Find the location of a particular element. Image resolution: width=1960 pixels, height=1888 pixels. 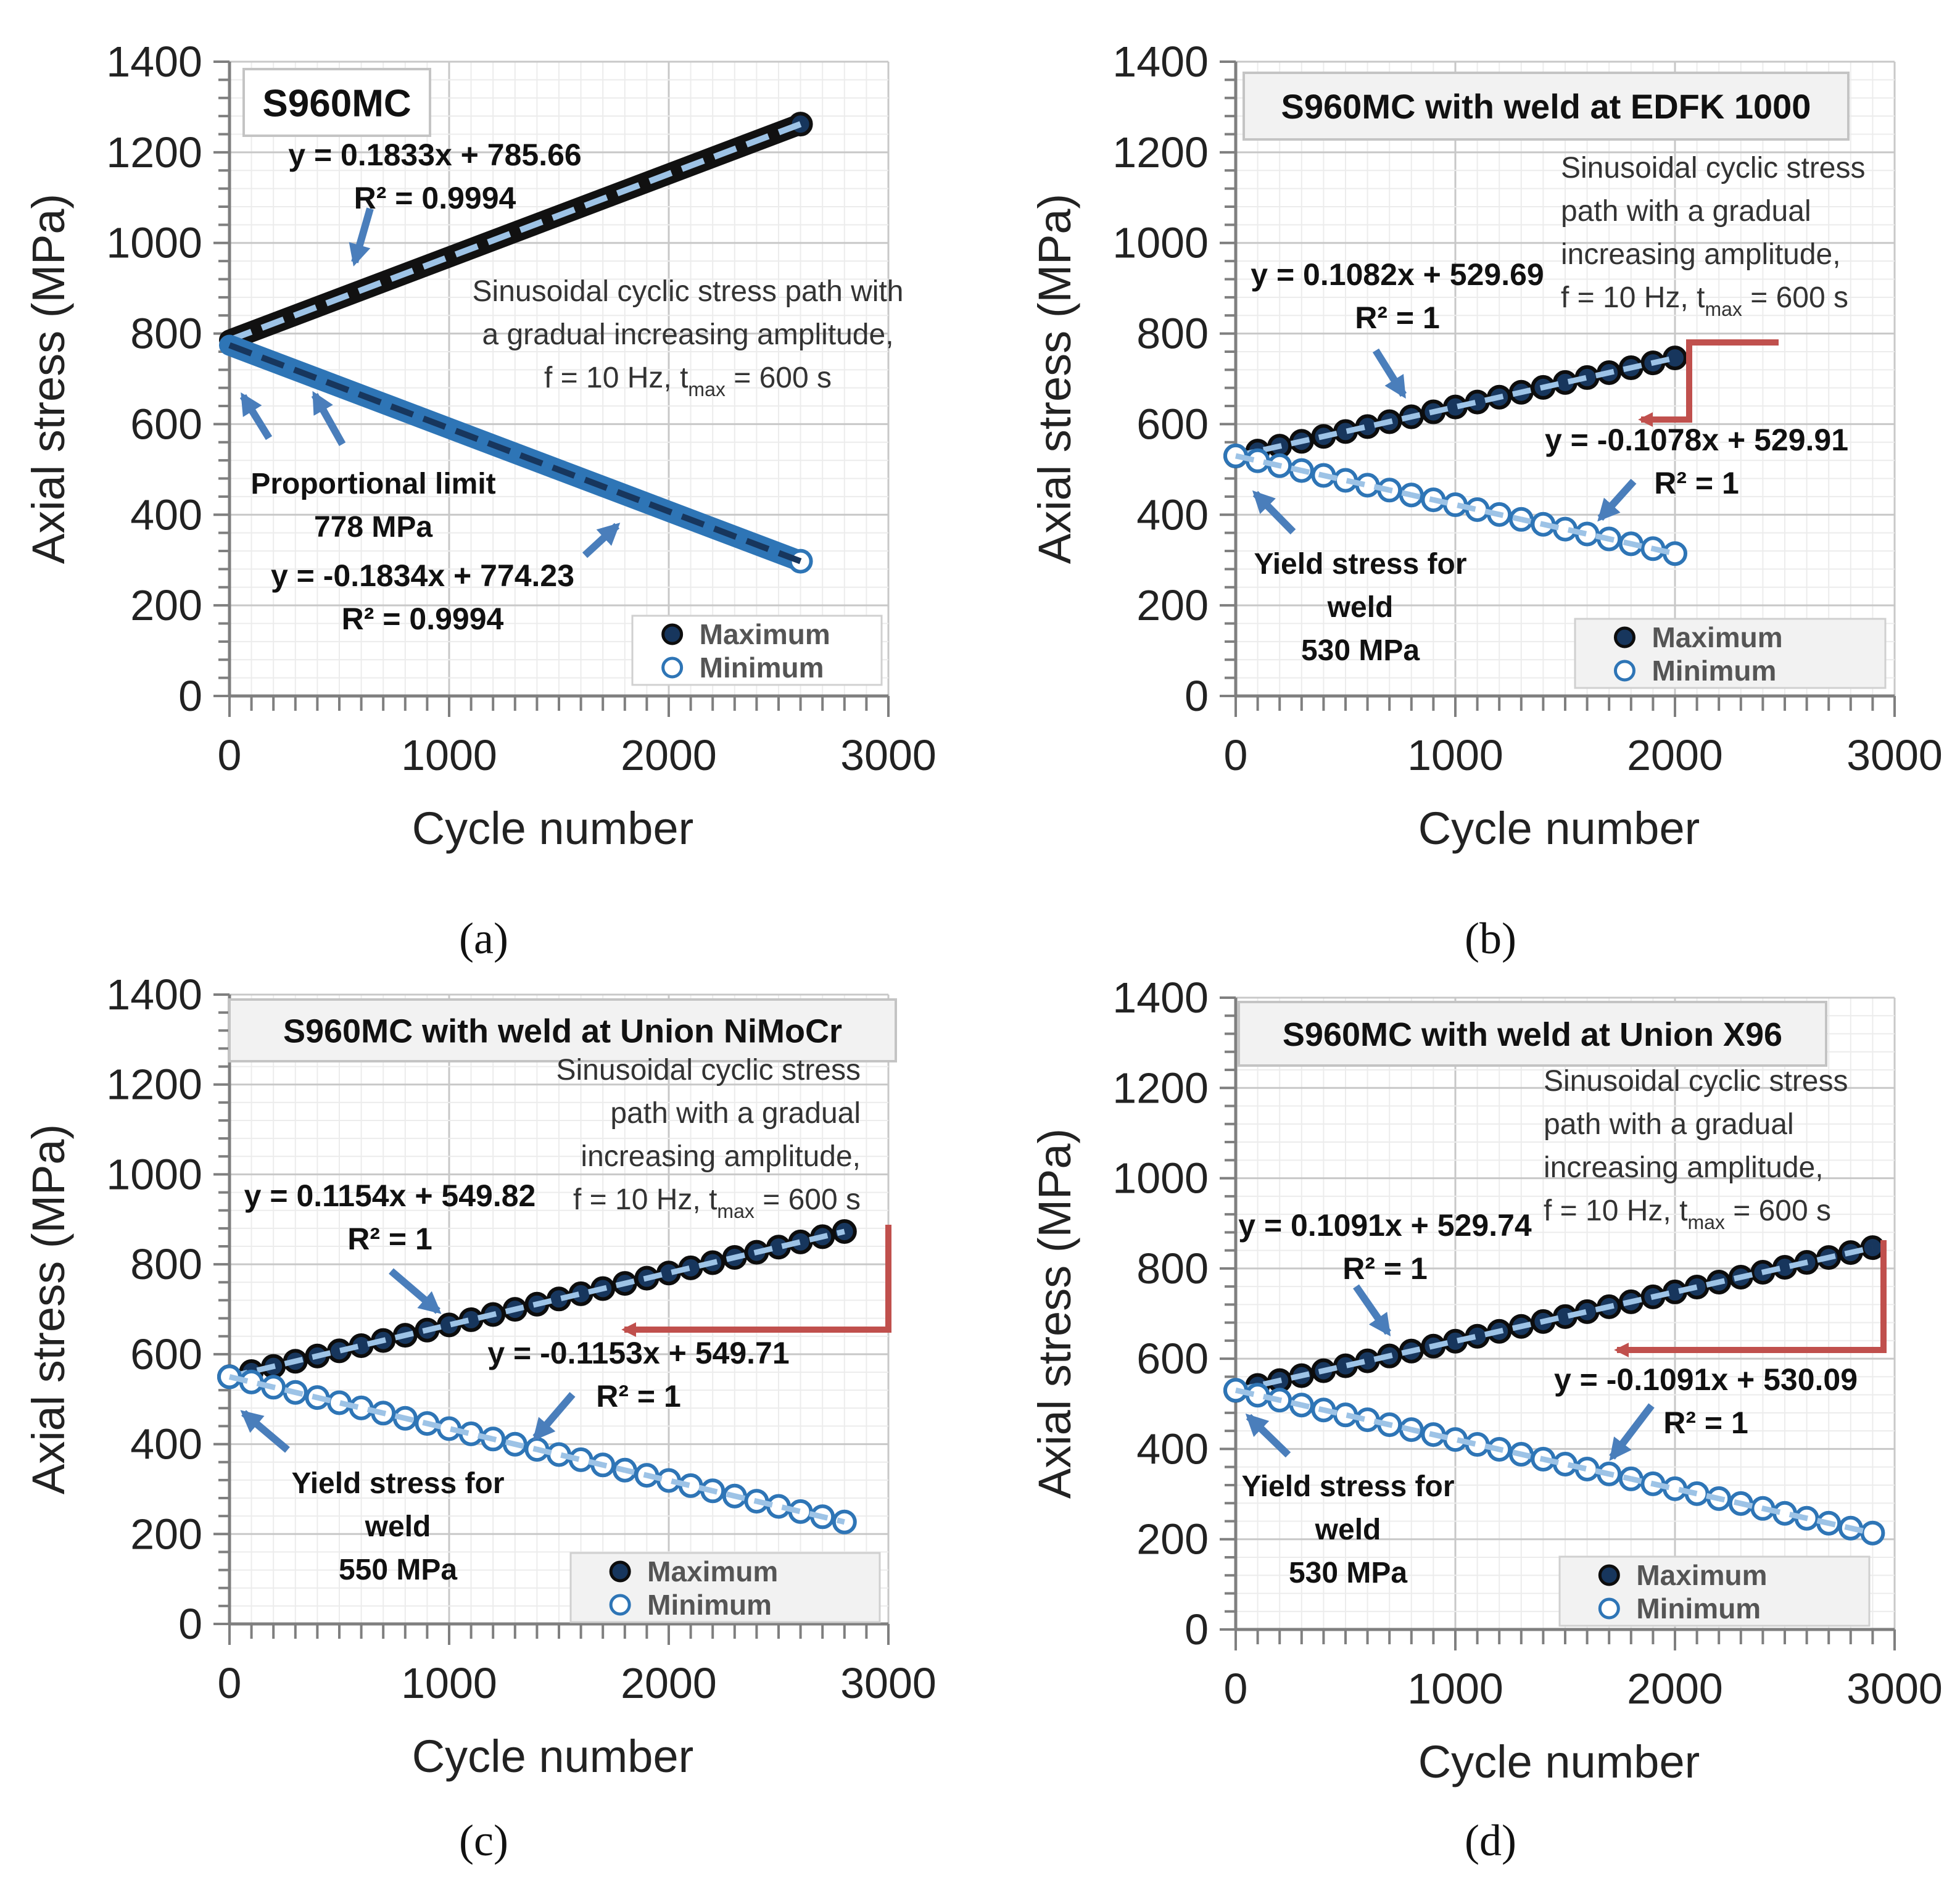

panel-a-min-data-band is located at coordinates (515, 453).